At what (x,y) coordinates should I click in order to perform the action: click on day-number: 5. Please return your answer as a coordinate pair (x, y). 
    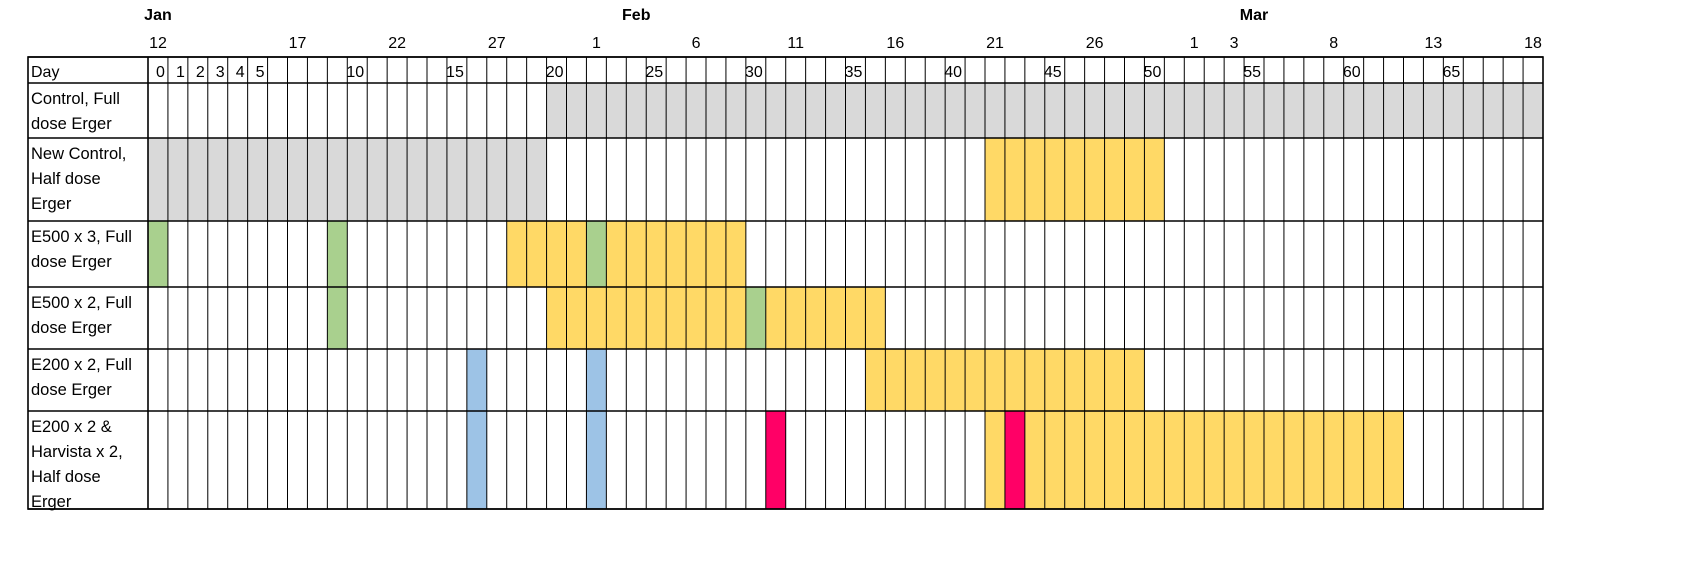
    Looking at the image, I should click on (260, 72).